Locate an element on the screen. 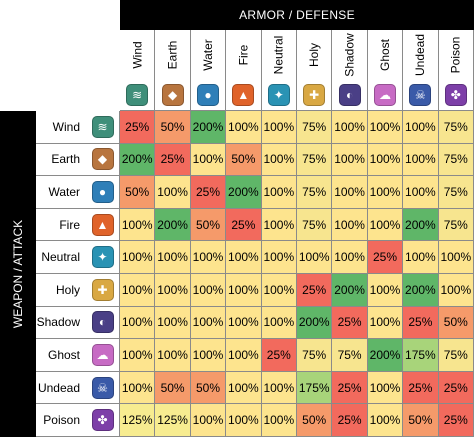 The image size is (474, 437). row-label-water: Water is located at coordinates (61, 192).